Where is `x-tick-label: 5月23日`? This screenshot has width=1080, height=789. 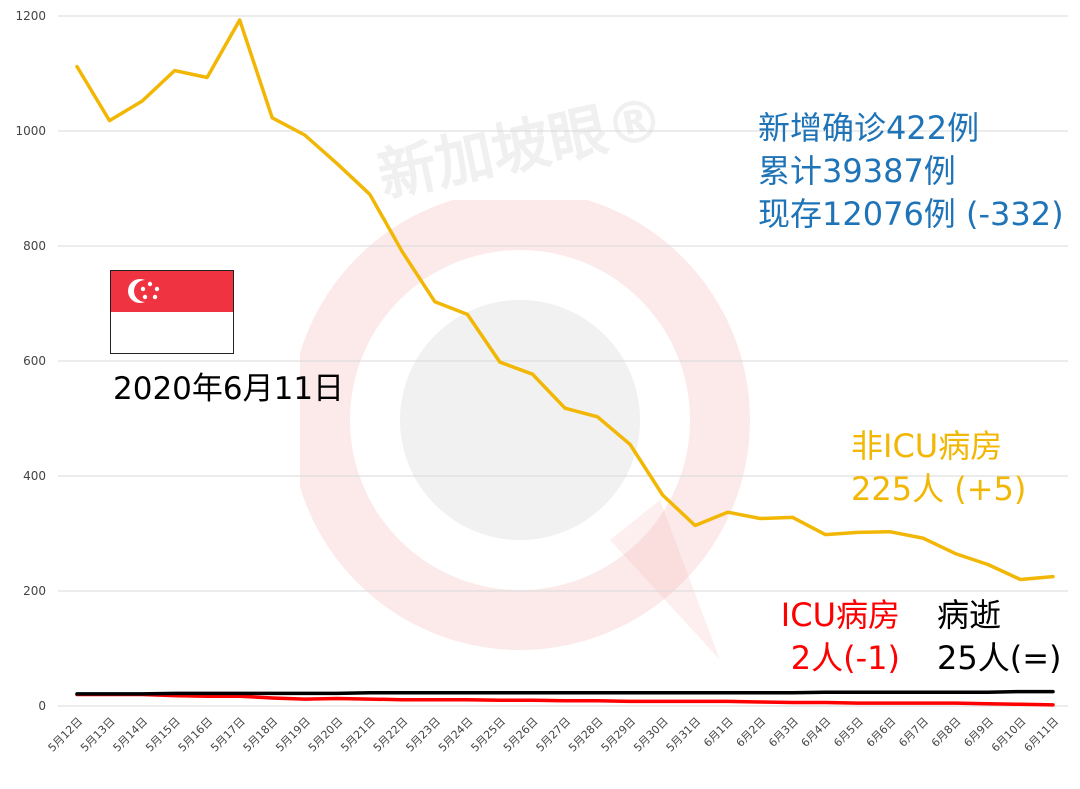
x-tick-label: 5月23日 is located at coordinates (423, 735).